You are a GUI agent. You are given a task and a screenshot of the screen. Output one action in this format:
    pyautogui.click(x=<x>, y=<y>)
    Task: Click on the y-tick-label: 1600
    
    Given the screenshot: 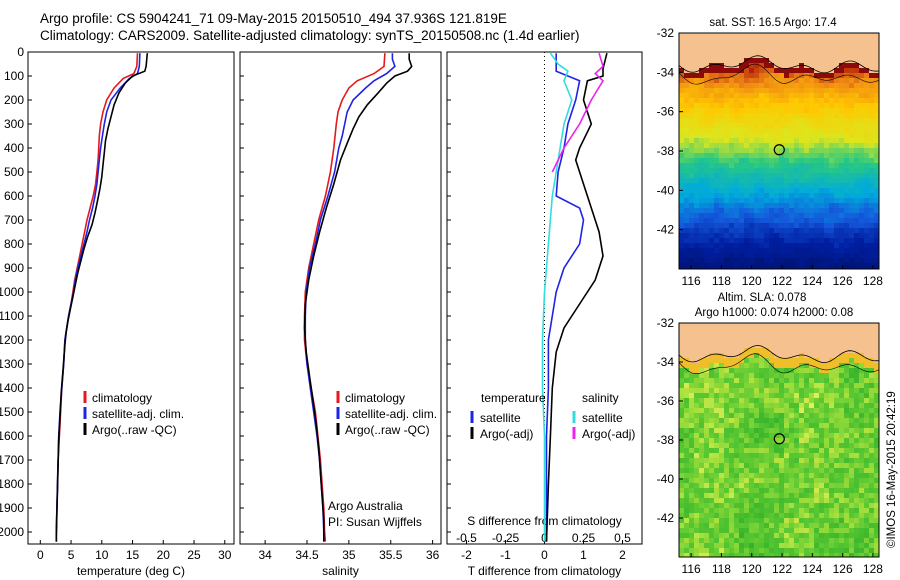 What is the action you would take?
    pyautogui.click(x=12, y=436)
    